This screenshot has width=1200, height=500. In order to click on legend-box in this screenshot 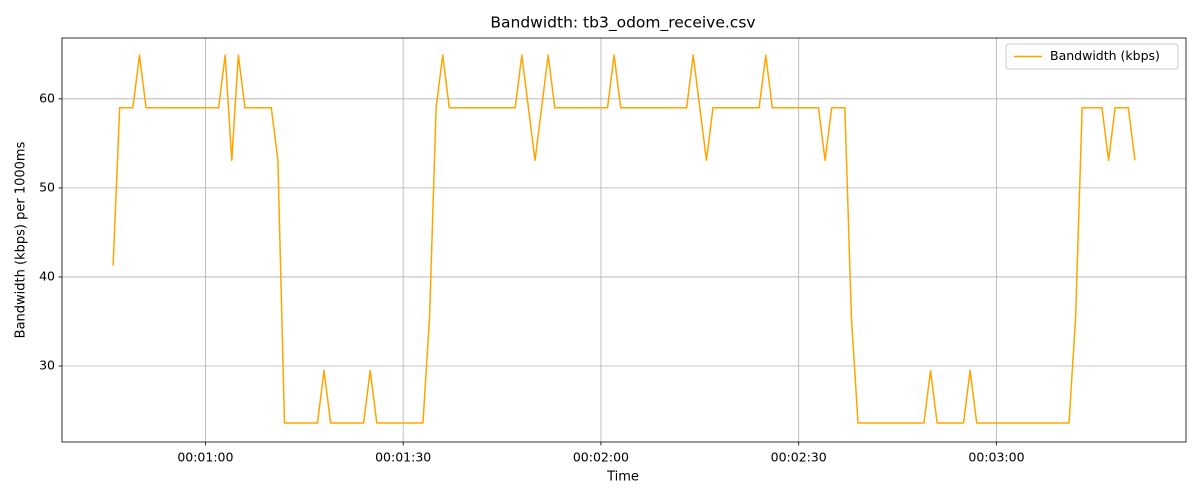, I will do `click(1092, 56)`.